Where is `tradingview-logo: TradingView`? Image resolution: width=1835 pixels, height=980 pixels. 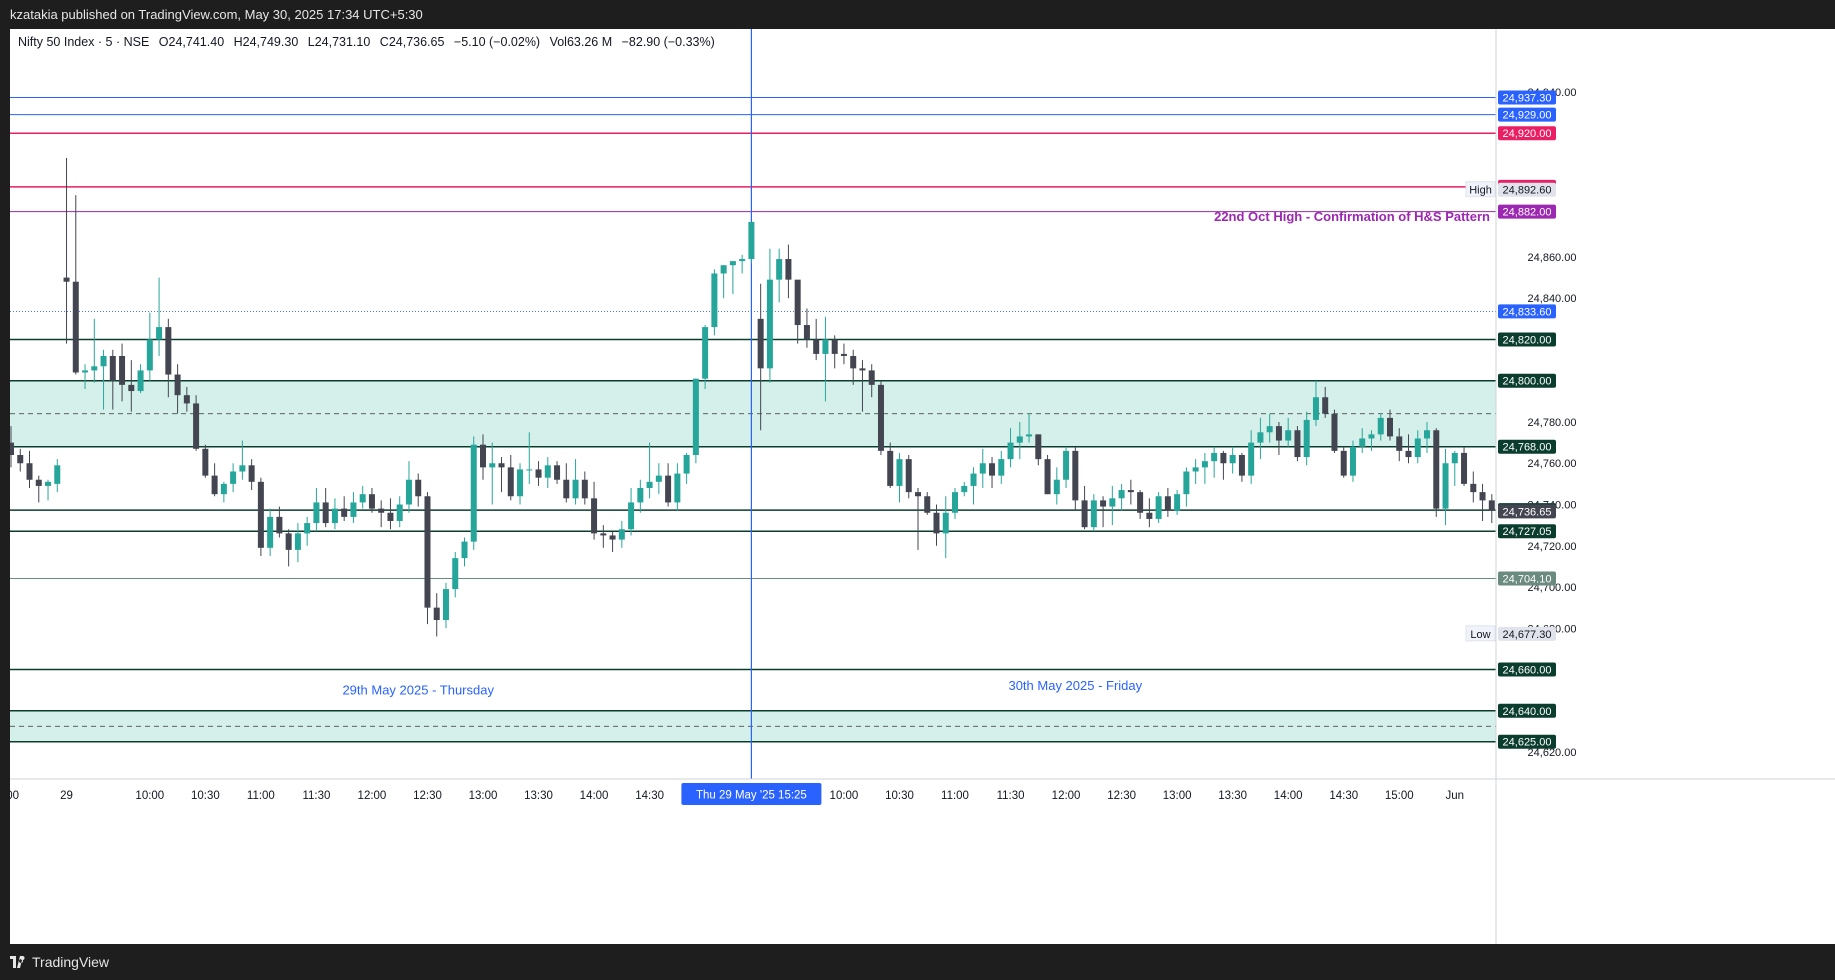 tradingview-logo: TradingView is located at coordinates (59, 962).